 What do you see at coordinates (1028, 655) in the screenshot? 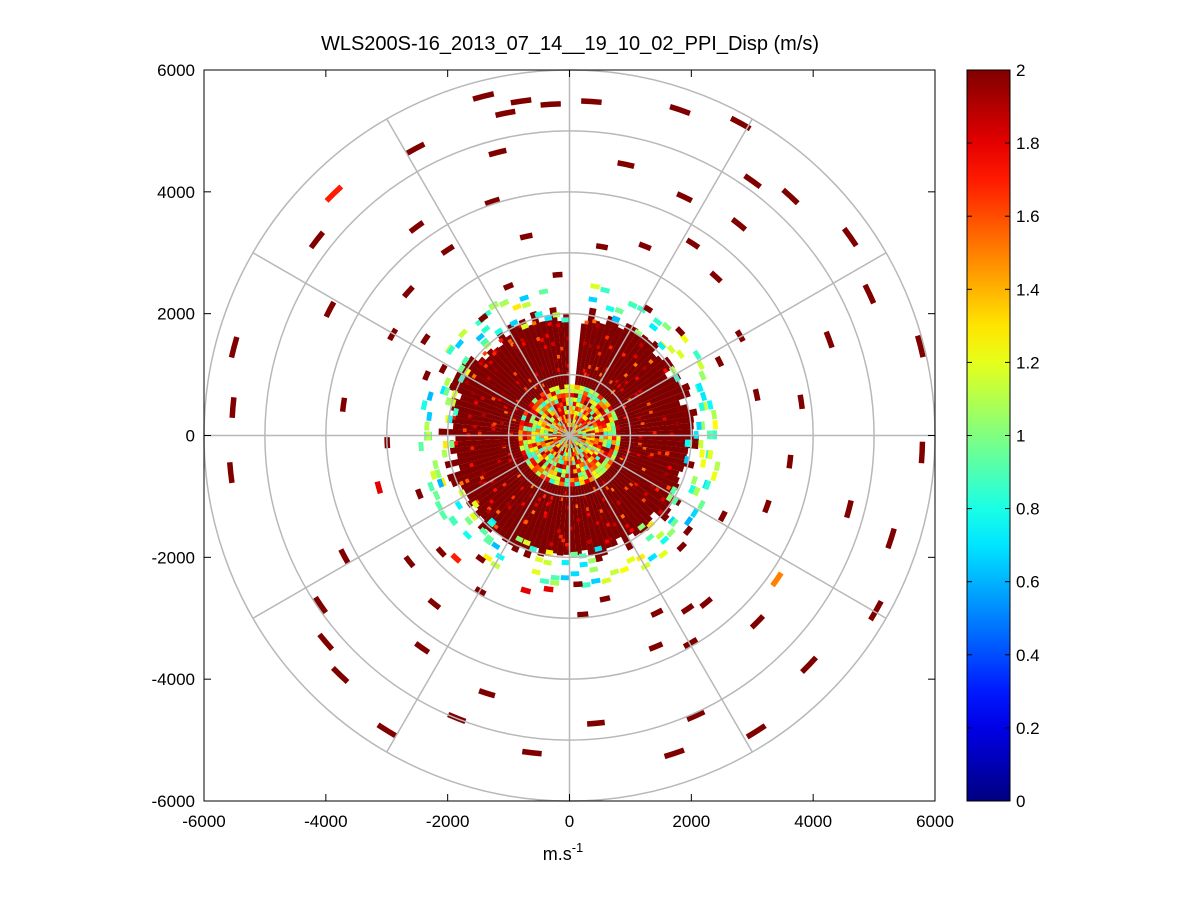
I see `colorbar-tick-label: 0.4` at bounding box center [1028, 655].